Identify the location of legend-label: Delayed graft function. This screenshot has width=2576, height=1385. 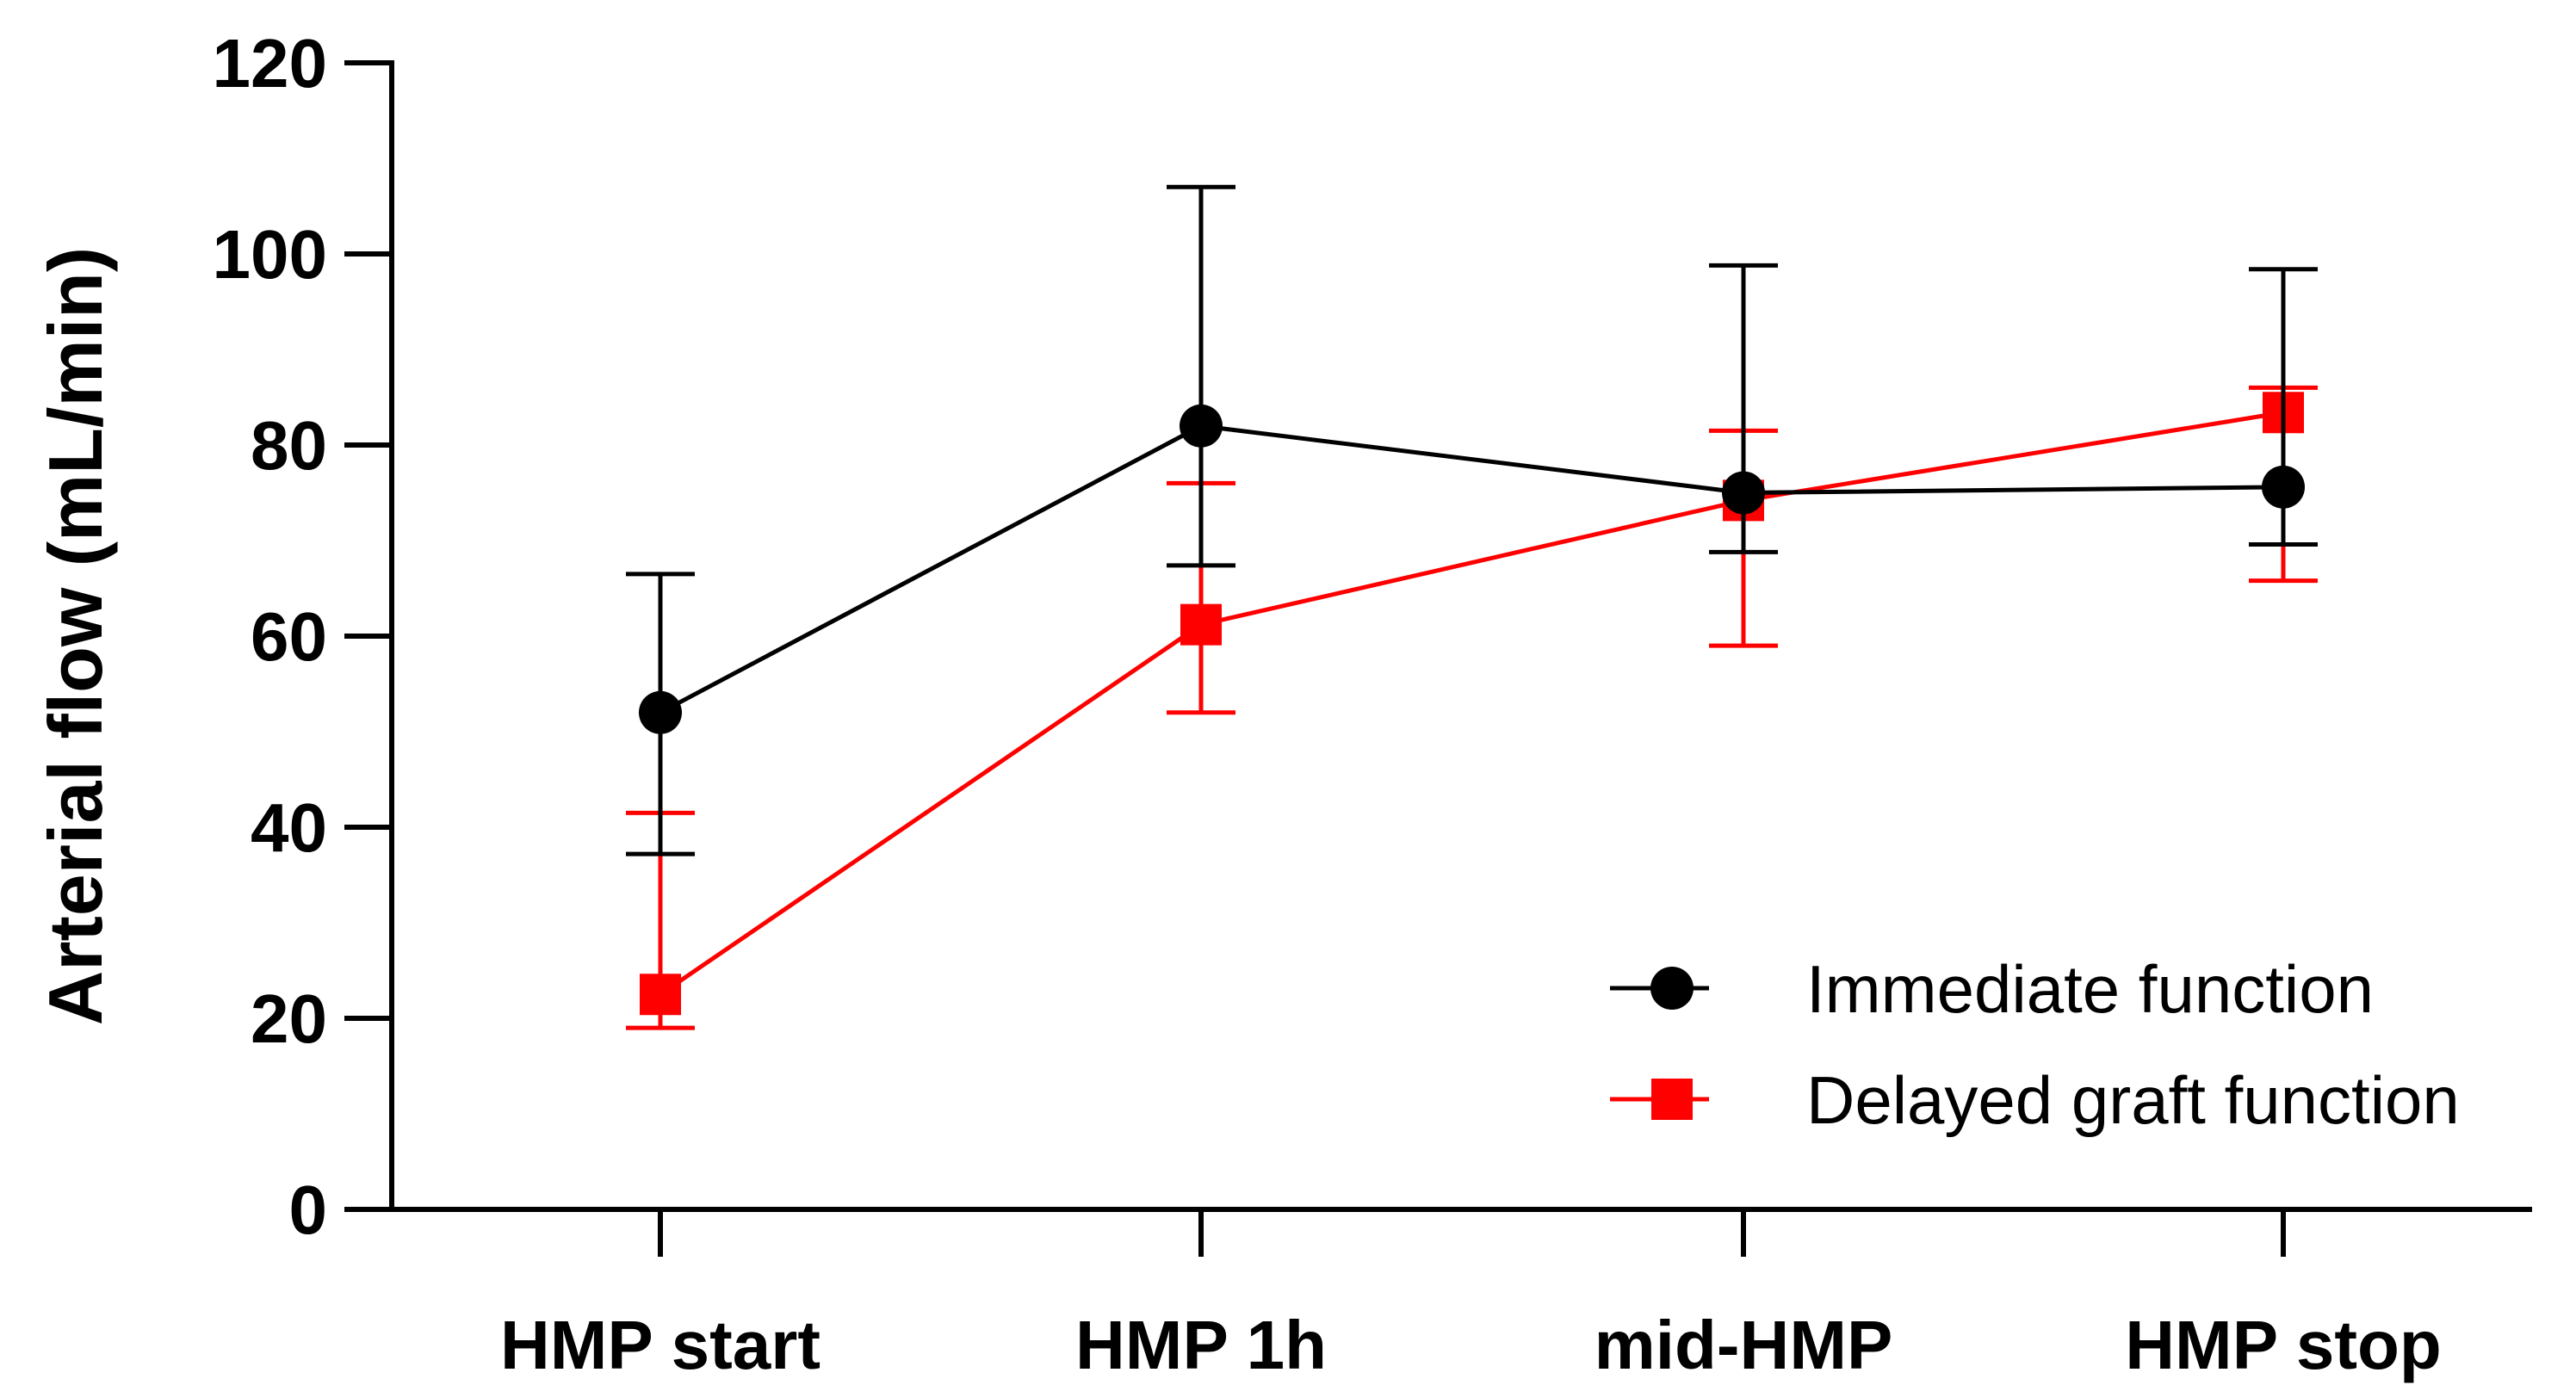
(2133, 1100).